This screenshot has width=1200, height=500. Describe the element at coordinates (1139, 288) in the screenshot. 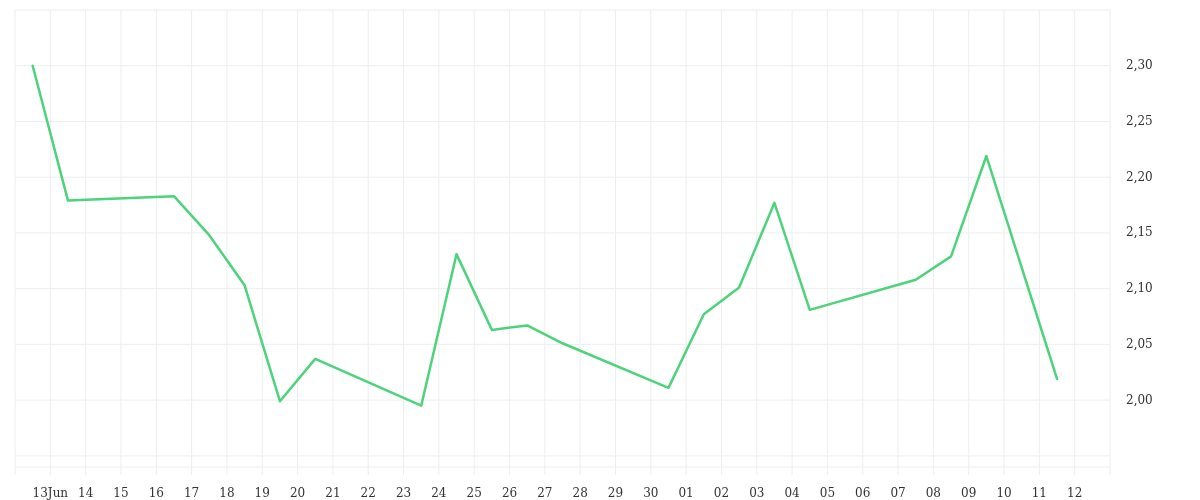

I see `y-tick-label: 2,10` at that location.